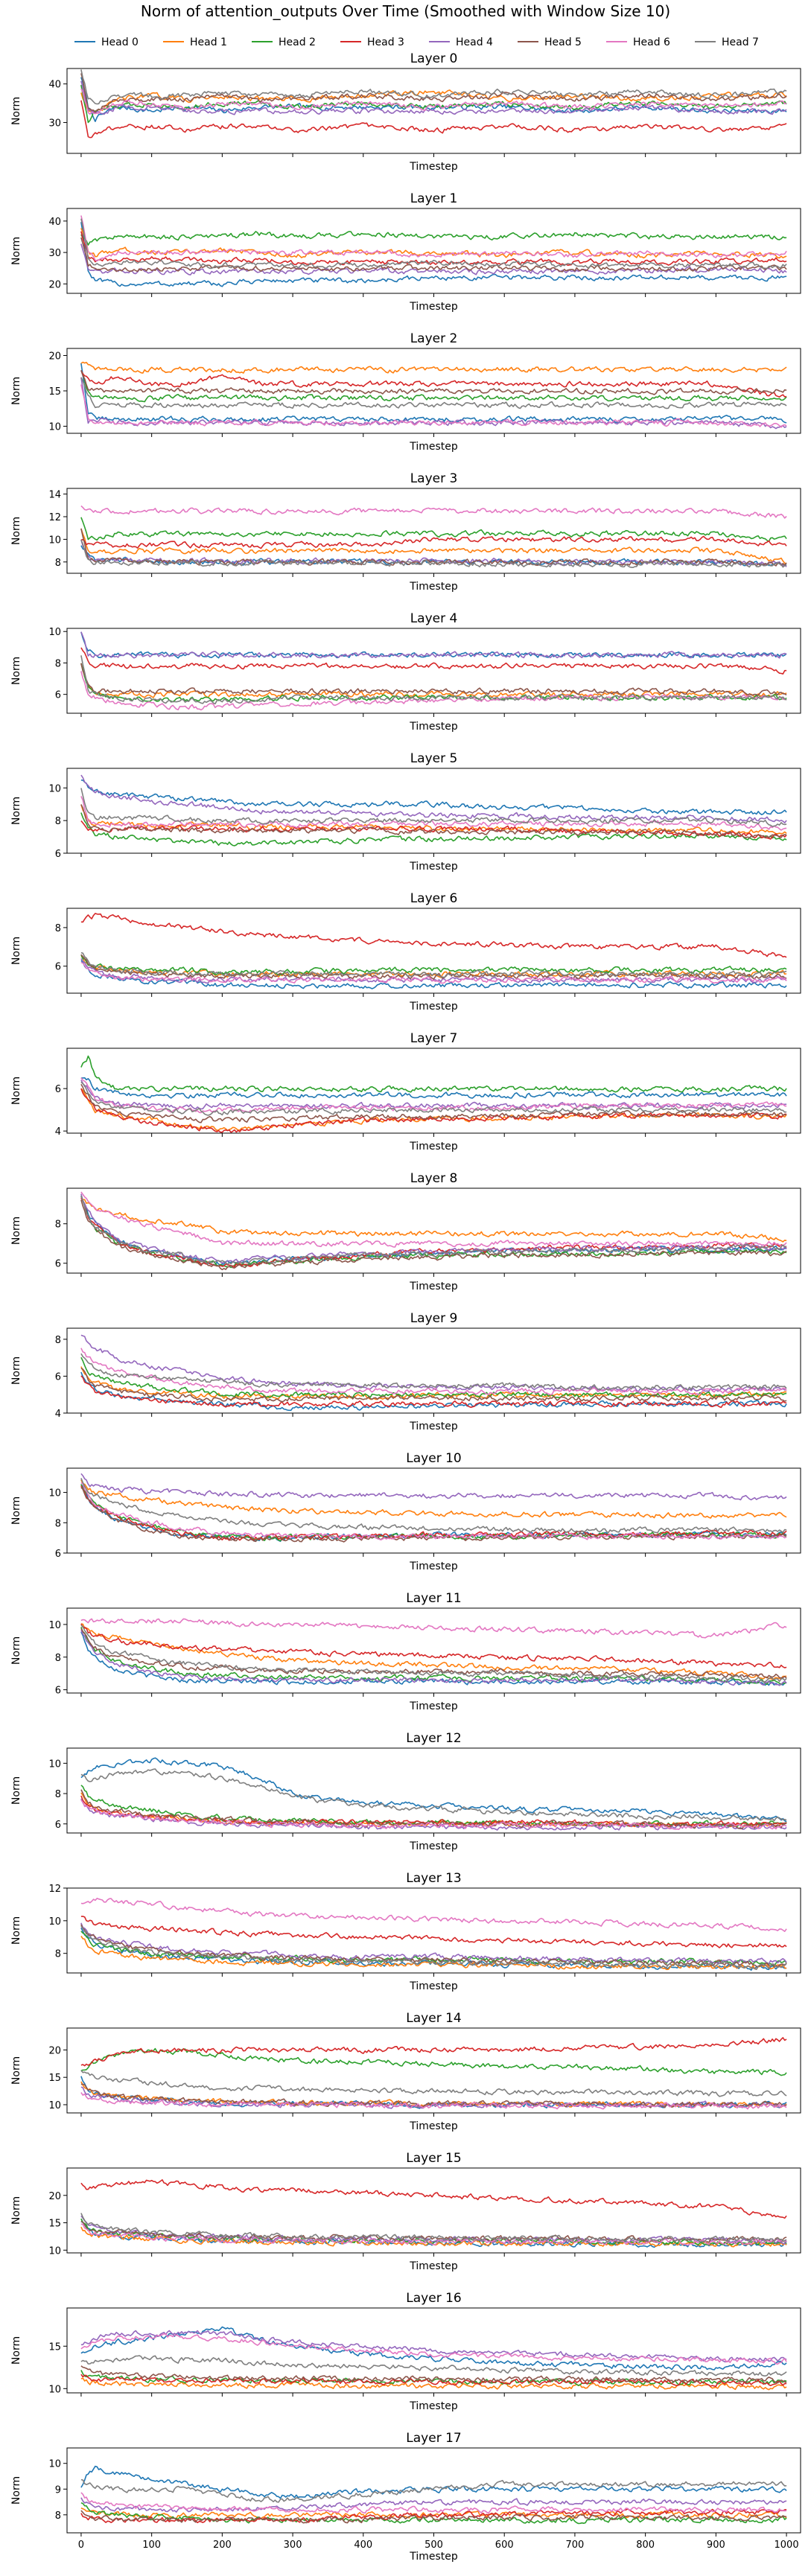  I want to click on panel-title-layer-12: Layer 12, so click(433, 1738).